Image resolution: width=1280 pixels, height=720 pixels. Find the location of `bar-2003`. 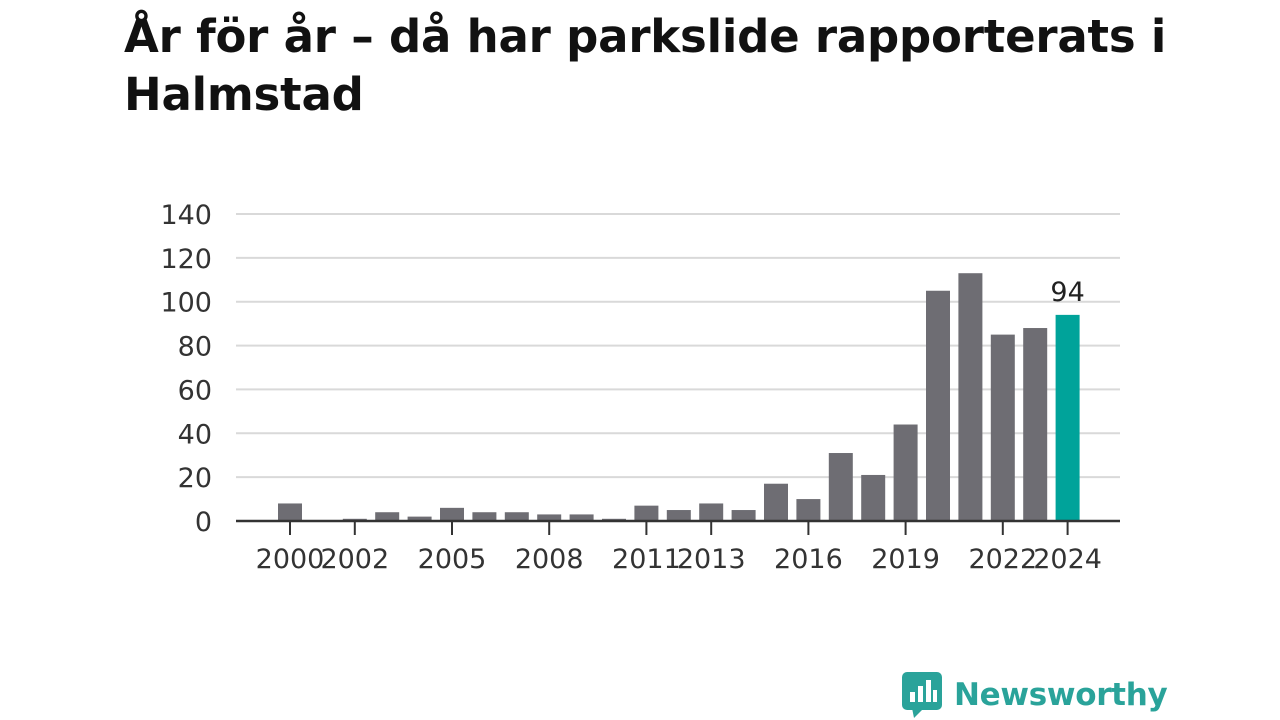

bar-2003 is located at coordinates (387, 516).